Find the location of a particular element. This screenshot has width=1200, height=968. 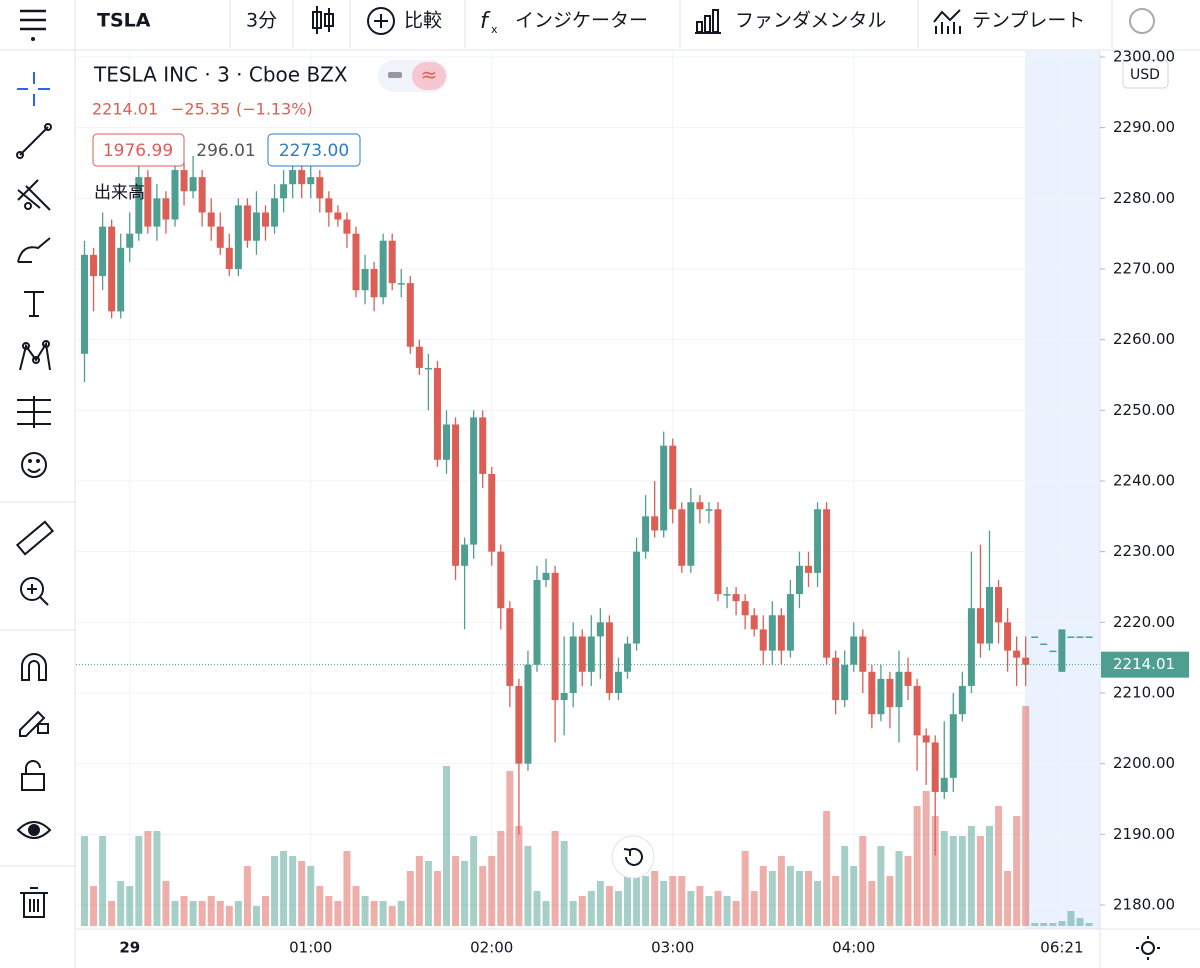

reset-button is located at coordinates (633, 857).